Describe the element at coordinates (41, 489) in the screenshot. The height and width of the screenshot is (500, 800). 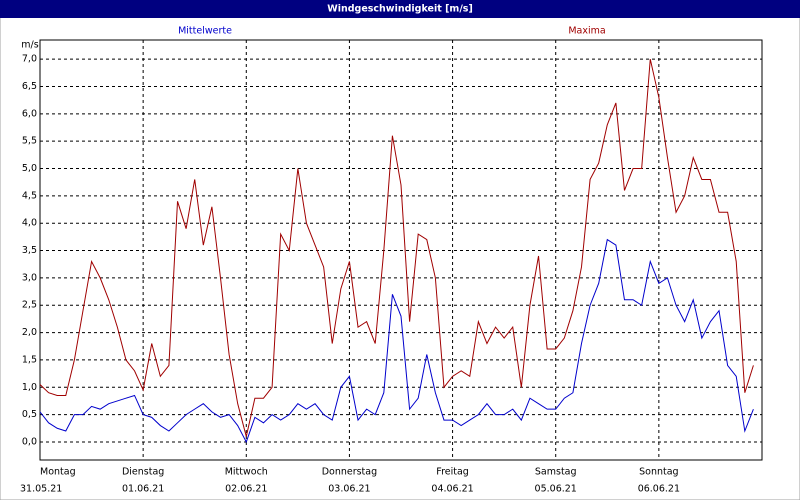
I see `x-tick-date: 31.05.21` at that location.